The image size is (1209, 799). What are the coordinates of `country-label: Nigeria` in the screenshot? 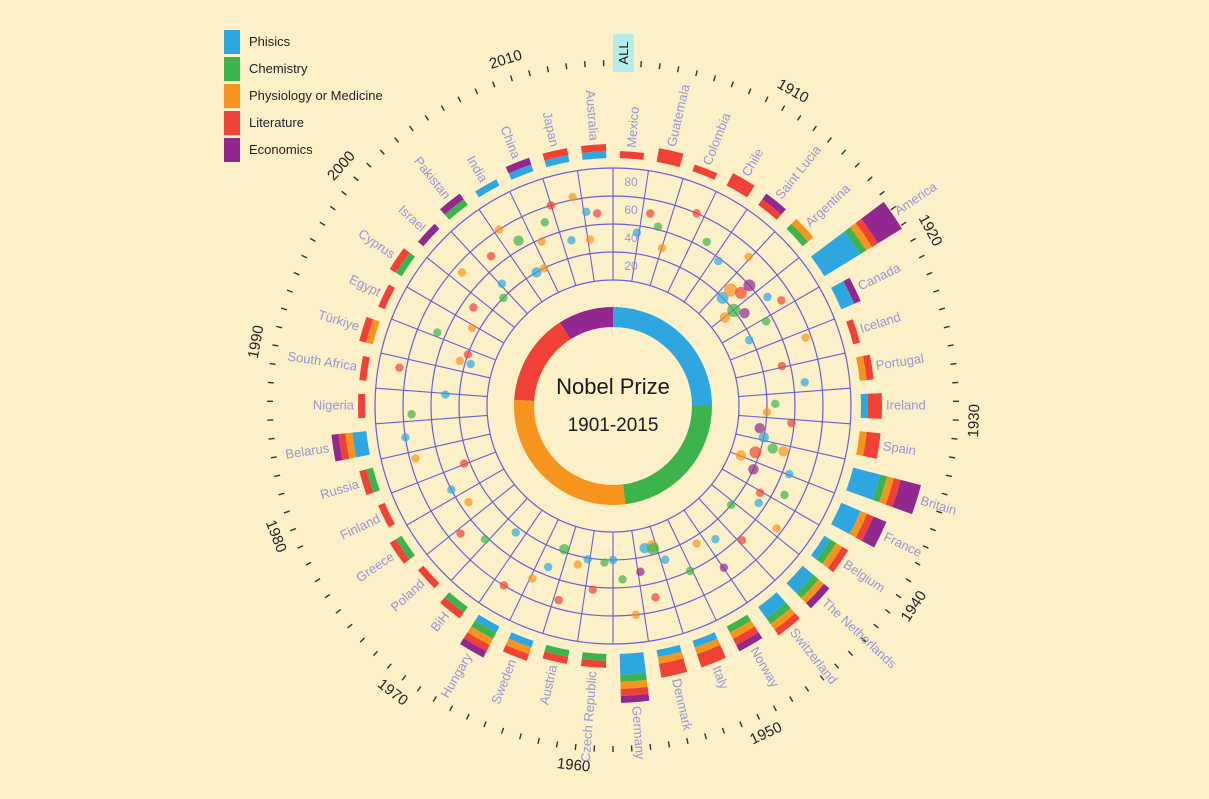 It's located at (334, 404).